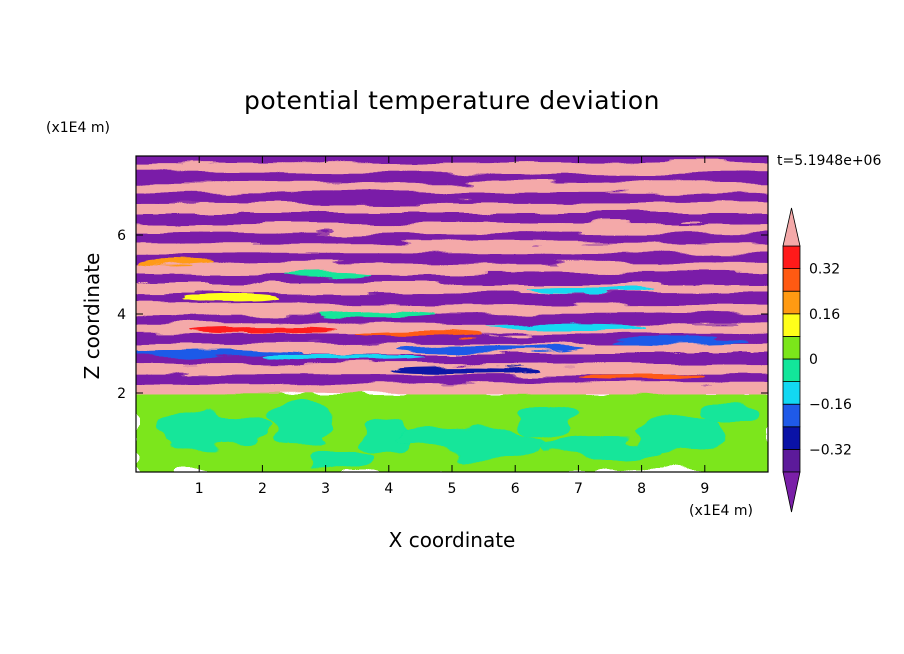 The width and height of the screenshot is (904, 654). What do you see at coordinates (721, 511) in the screenshot?
I see `x-axis-unit: (x1E4 m)` at bounding box center [721, 511].